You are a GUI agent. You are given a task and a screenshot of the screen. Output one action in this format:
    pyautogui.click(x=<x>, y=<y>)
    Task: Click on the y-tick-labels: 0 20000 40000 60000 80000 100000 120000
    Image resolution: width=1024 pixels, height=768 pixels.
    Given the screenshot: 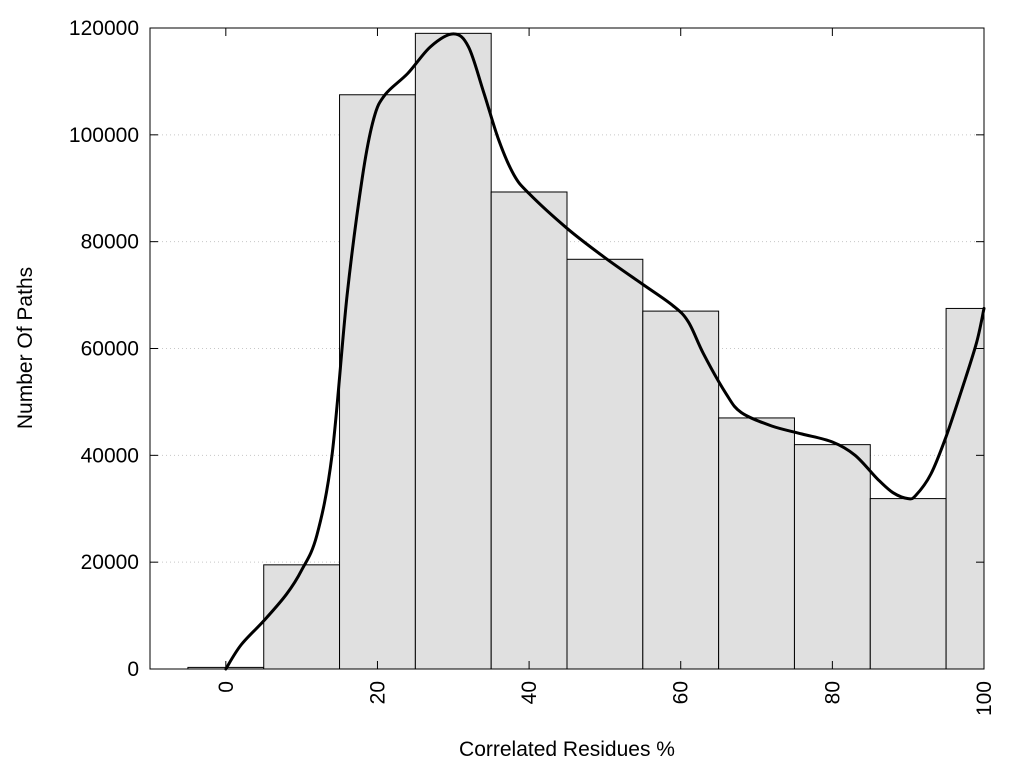 What is the action you would take?
    pyautogui.click(x=104, y=349)
    